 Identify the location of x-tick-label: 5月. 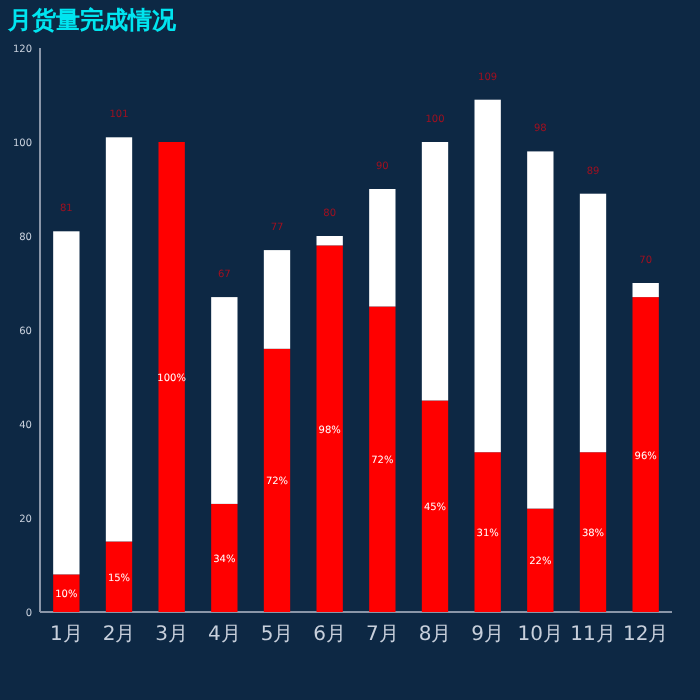
(277, 635).